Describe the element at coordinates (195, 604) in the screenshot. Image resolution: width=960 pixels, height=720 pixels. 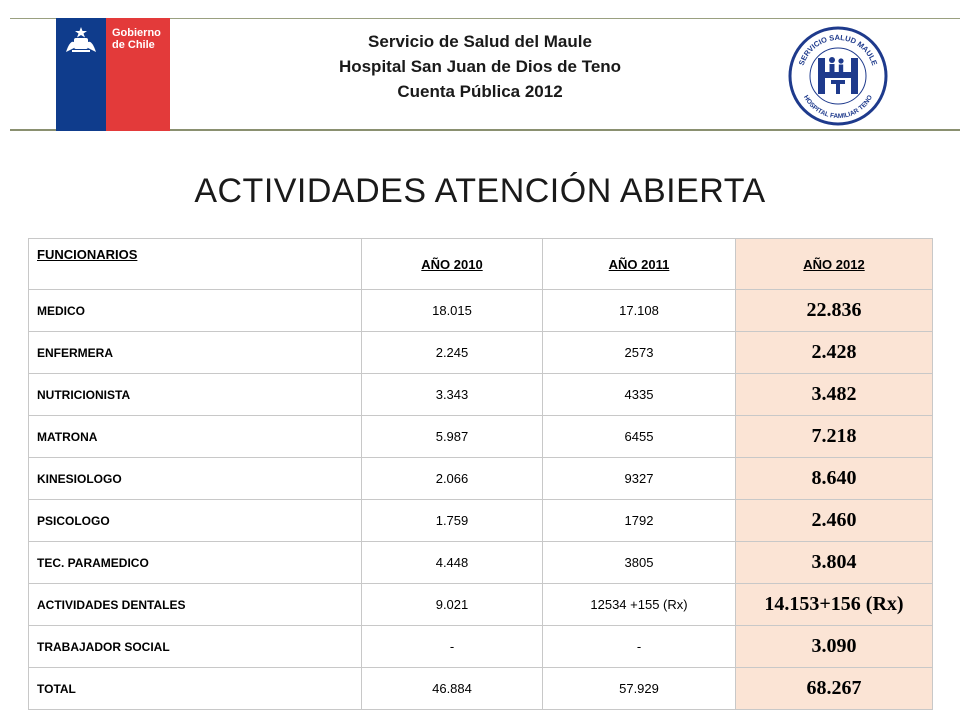
I see `row-label: ACTIVIDADES DENTALES` at that location.